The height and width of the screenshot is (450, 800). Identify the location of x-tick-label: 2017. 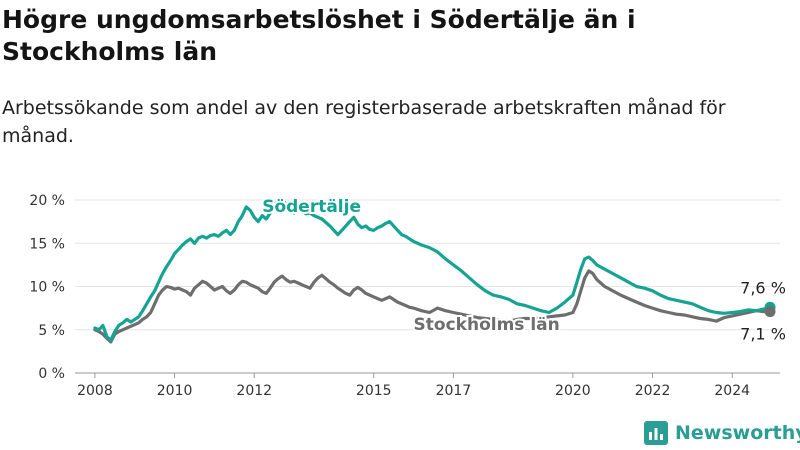
(454, 391).